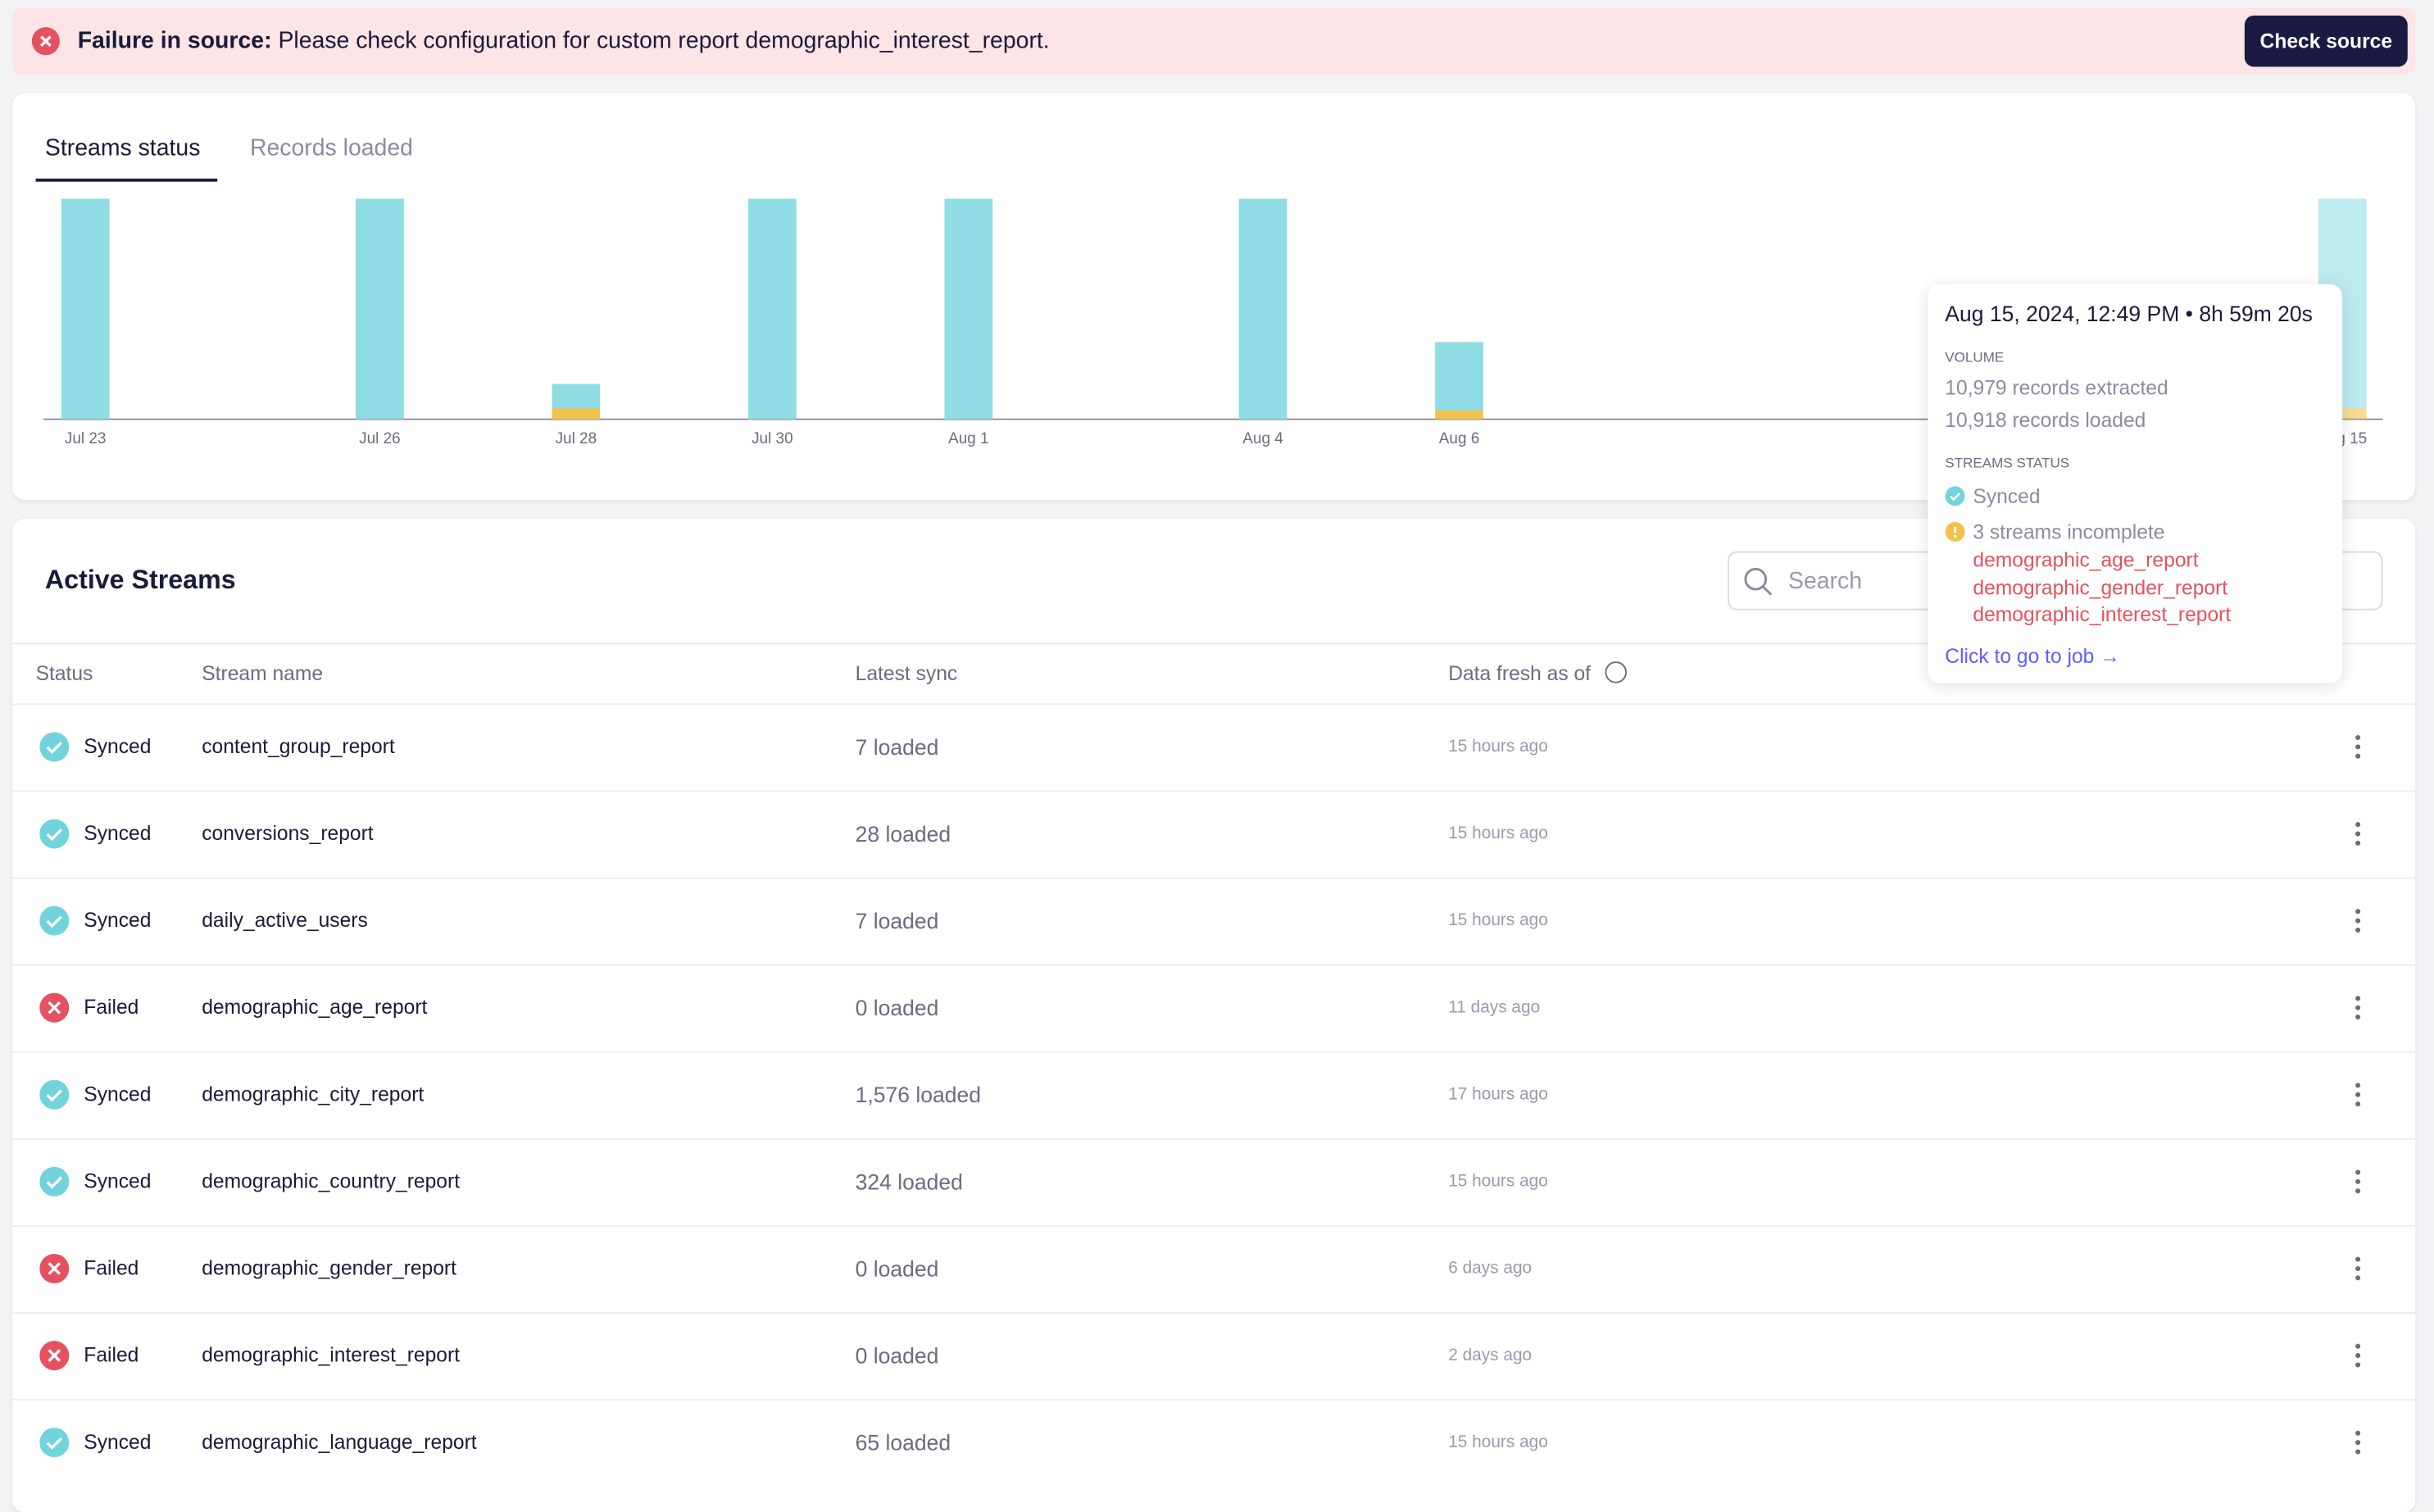  Describe the element at coordinates (2326, 41) in the screenshot. I see `check-source-button: Check source` at that location.